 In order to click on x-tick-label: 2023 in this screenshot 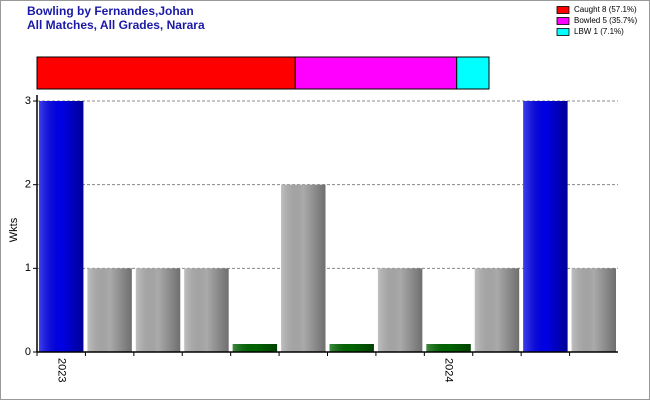, I will do `click(61, 370)`.